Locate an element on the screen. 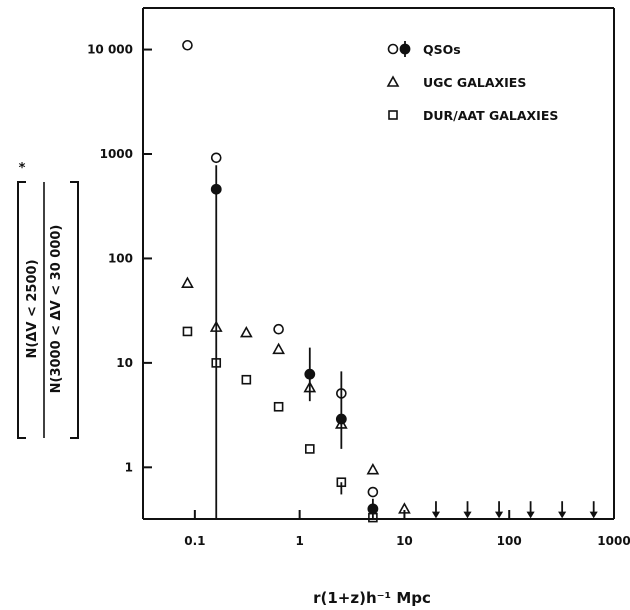 Image resolution: width=630 pixels, height=610 pixels. legend-marker-qsos-open is located at coordinates (393, 49).